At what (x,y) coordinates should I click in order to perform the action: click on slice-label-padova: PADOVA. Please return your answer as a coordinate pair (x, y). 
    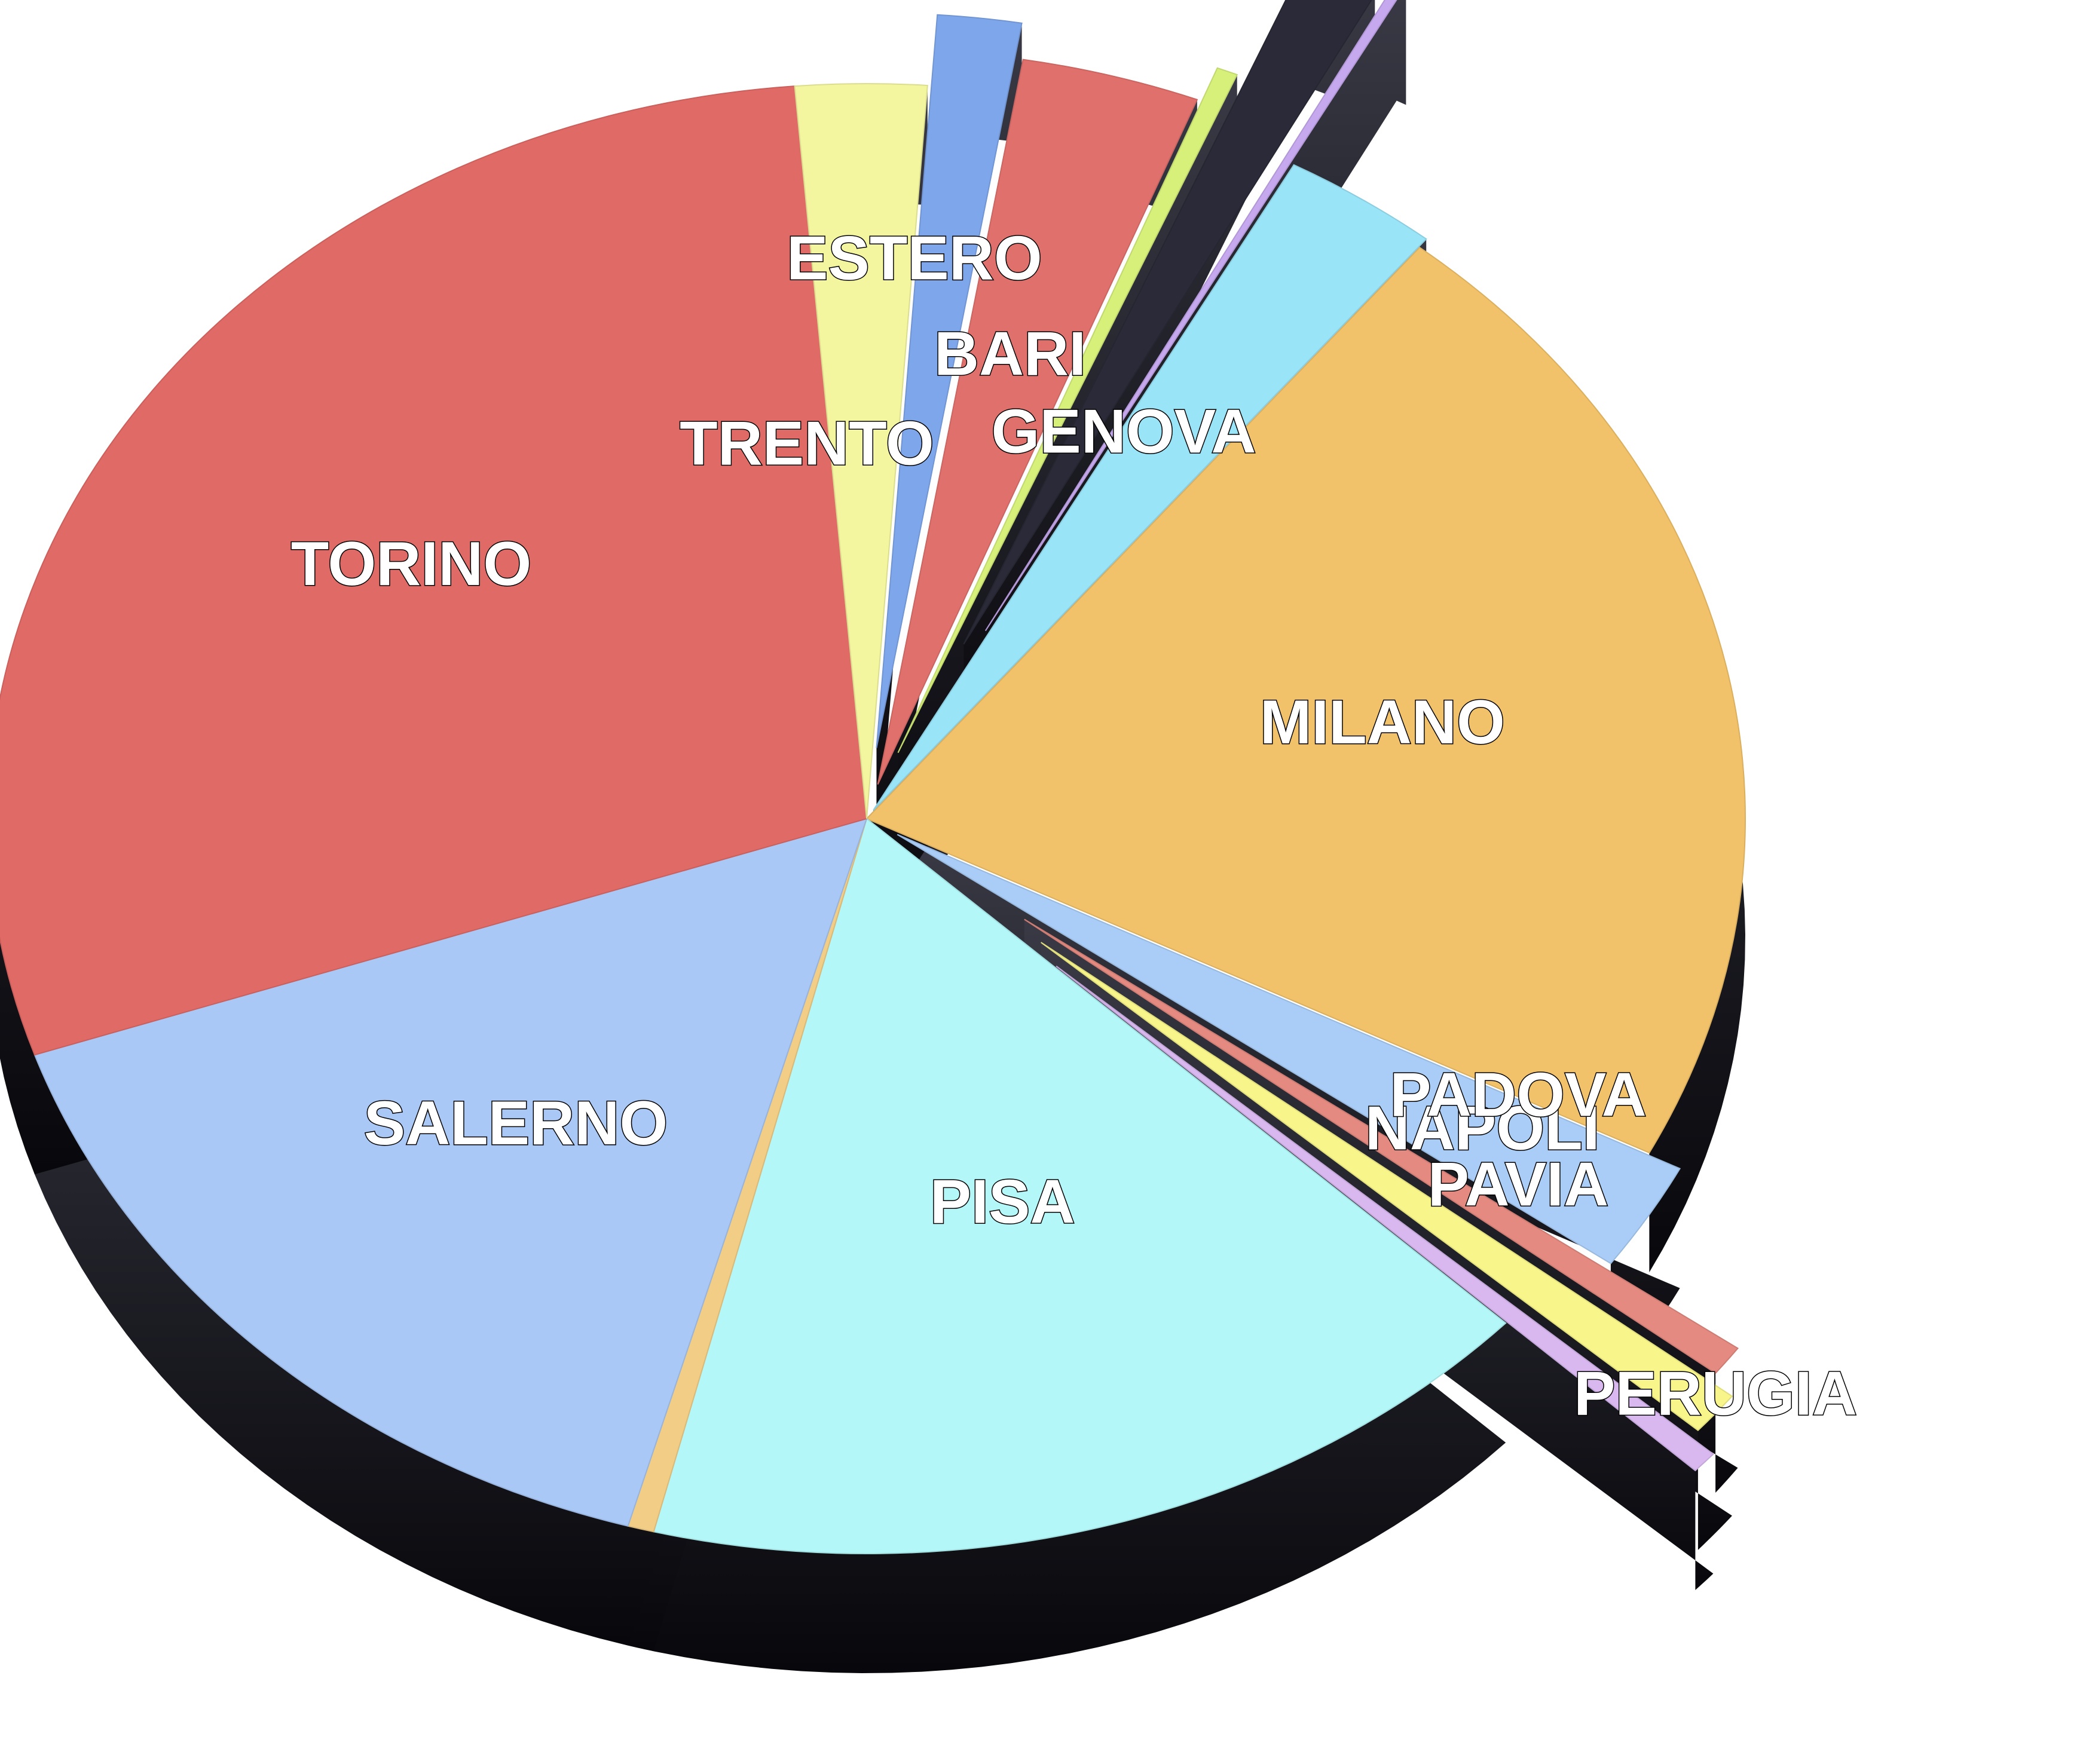
    Looking at the image, I should click on (1518, 1094).